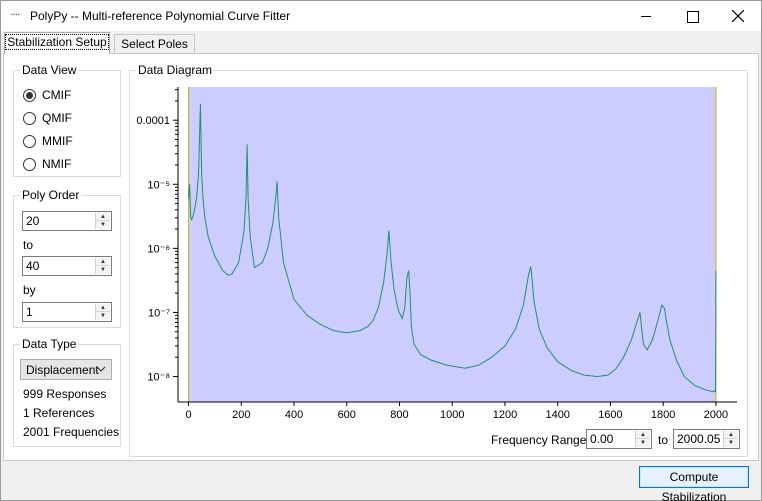  I want to click on x-tick-label: 1000, so click(452, 415).